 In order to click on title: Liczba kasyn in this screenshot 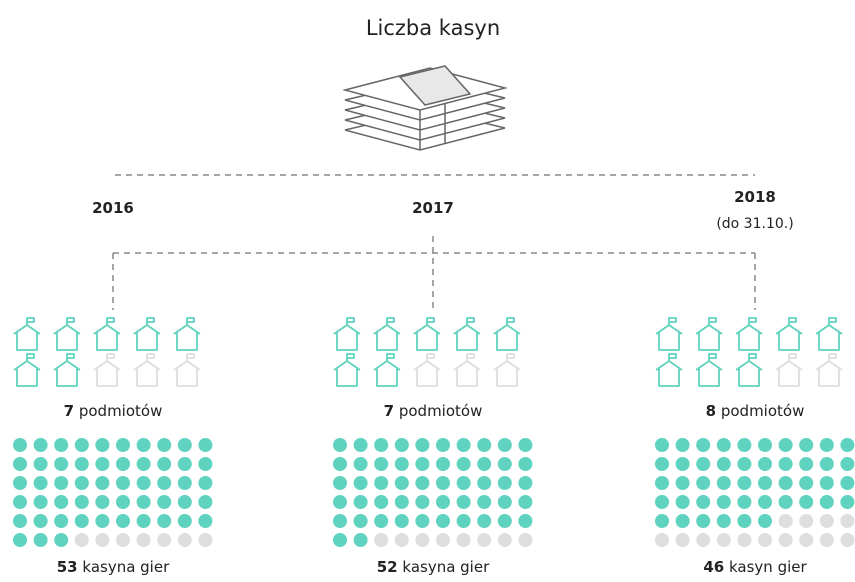, I will do `click(433, 28)`.